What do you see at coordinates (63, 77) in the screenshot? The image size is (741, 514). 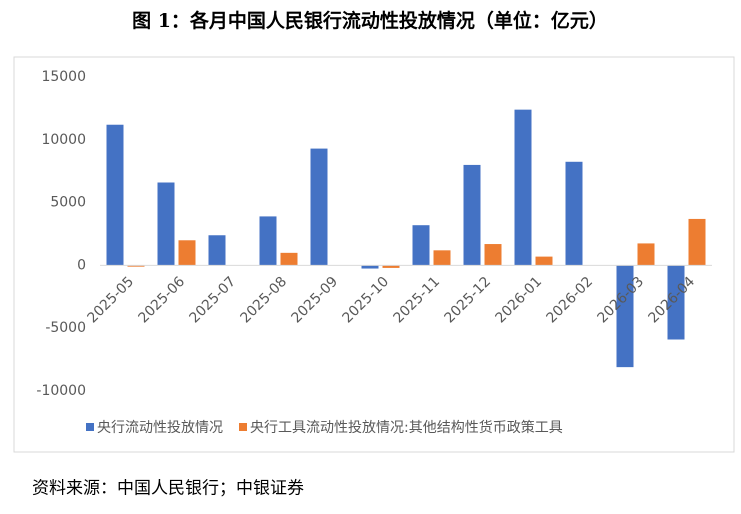 I see `y-tick-label: 15000` at bounding box center [63, 77].